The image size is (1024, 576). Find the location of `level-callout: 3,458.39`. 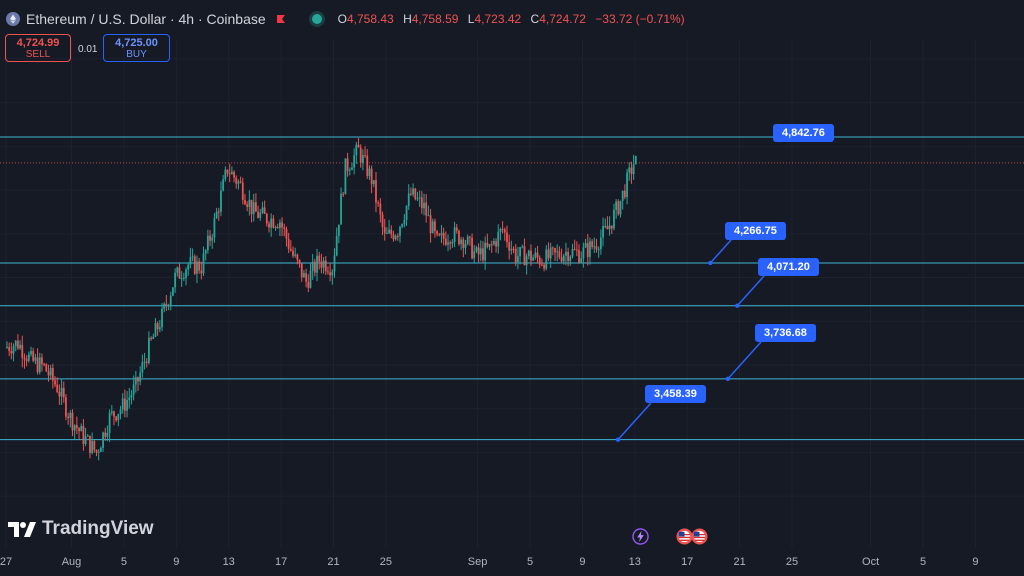

level-callout: 3,458.39 is located at coordinates (675, 394).